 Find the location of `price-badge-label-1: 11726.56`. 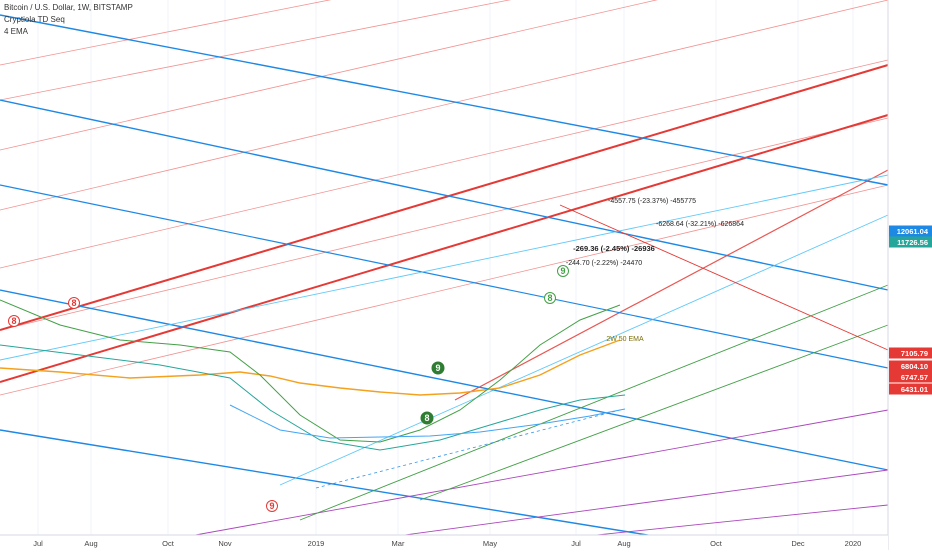

price-badge-label-1: 11726.56 is located at coordinates (912, 242).